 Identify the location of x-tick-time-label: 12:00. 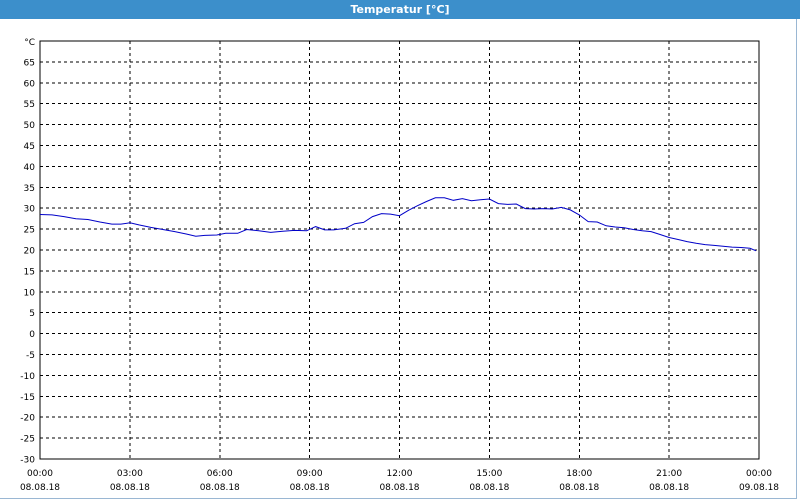
(400, 474).